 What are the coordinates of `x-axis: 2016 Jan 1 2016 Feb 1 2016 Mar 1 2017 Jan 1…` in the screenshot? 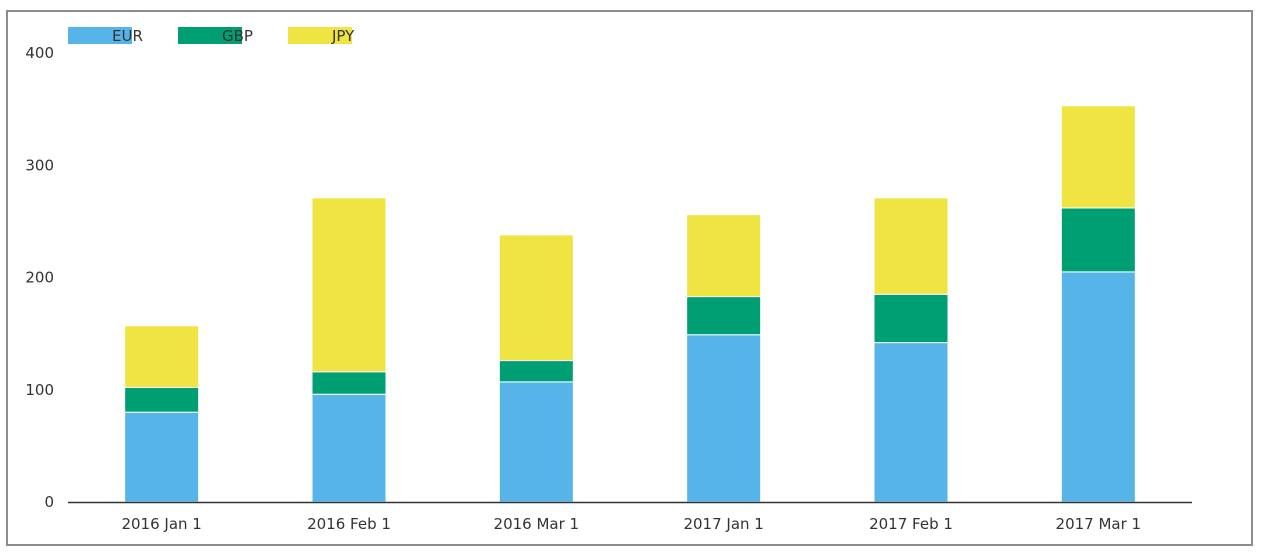 It's located at (630, 517).